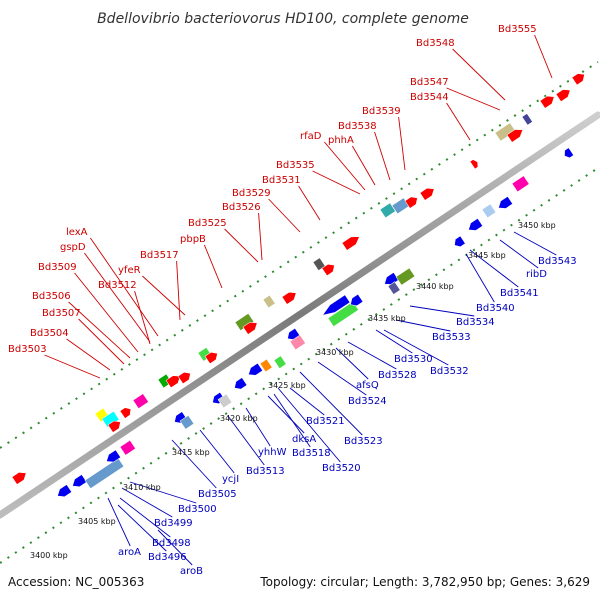 Image resolution: width=600 pixels, height=600 pixels. I want to click on tick-label-6: 3430 kbp, so click(335, 352).